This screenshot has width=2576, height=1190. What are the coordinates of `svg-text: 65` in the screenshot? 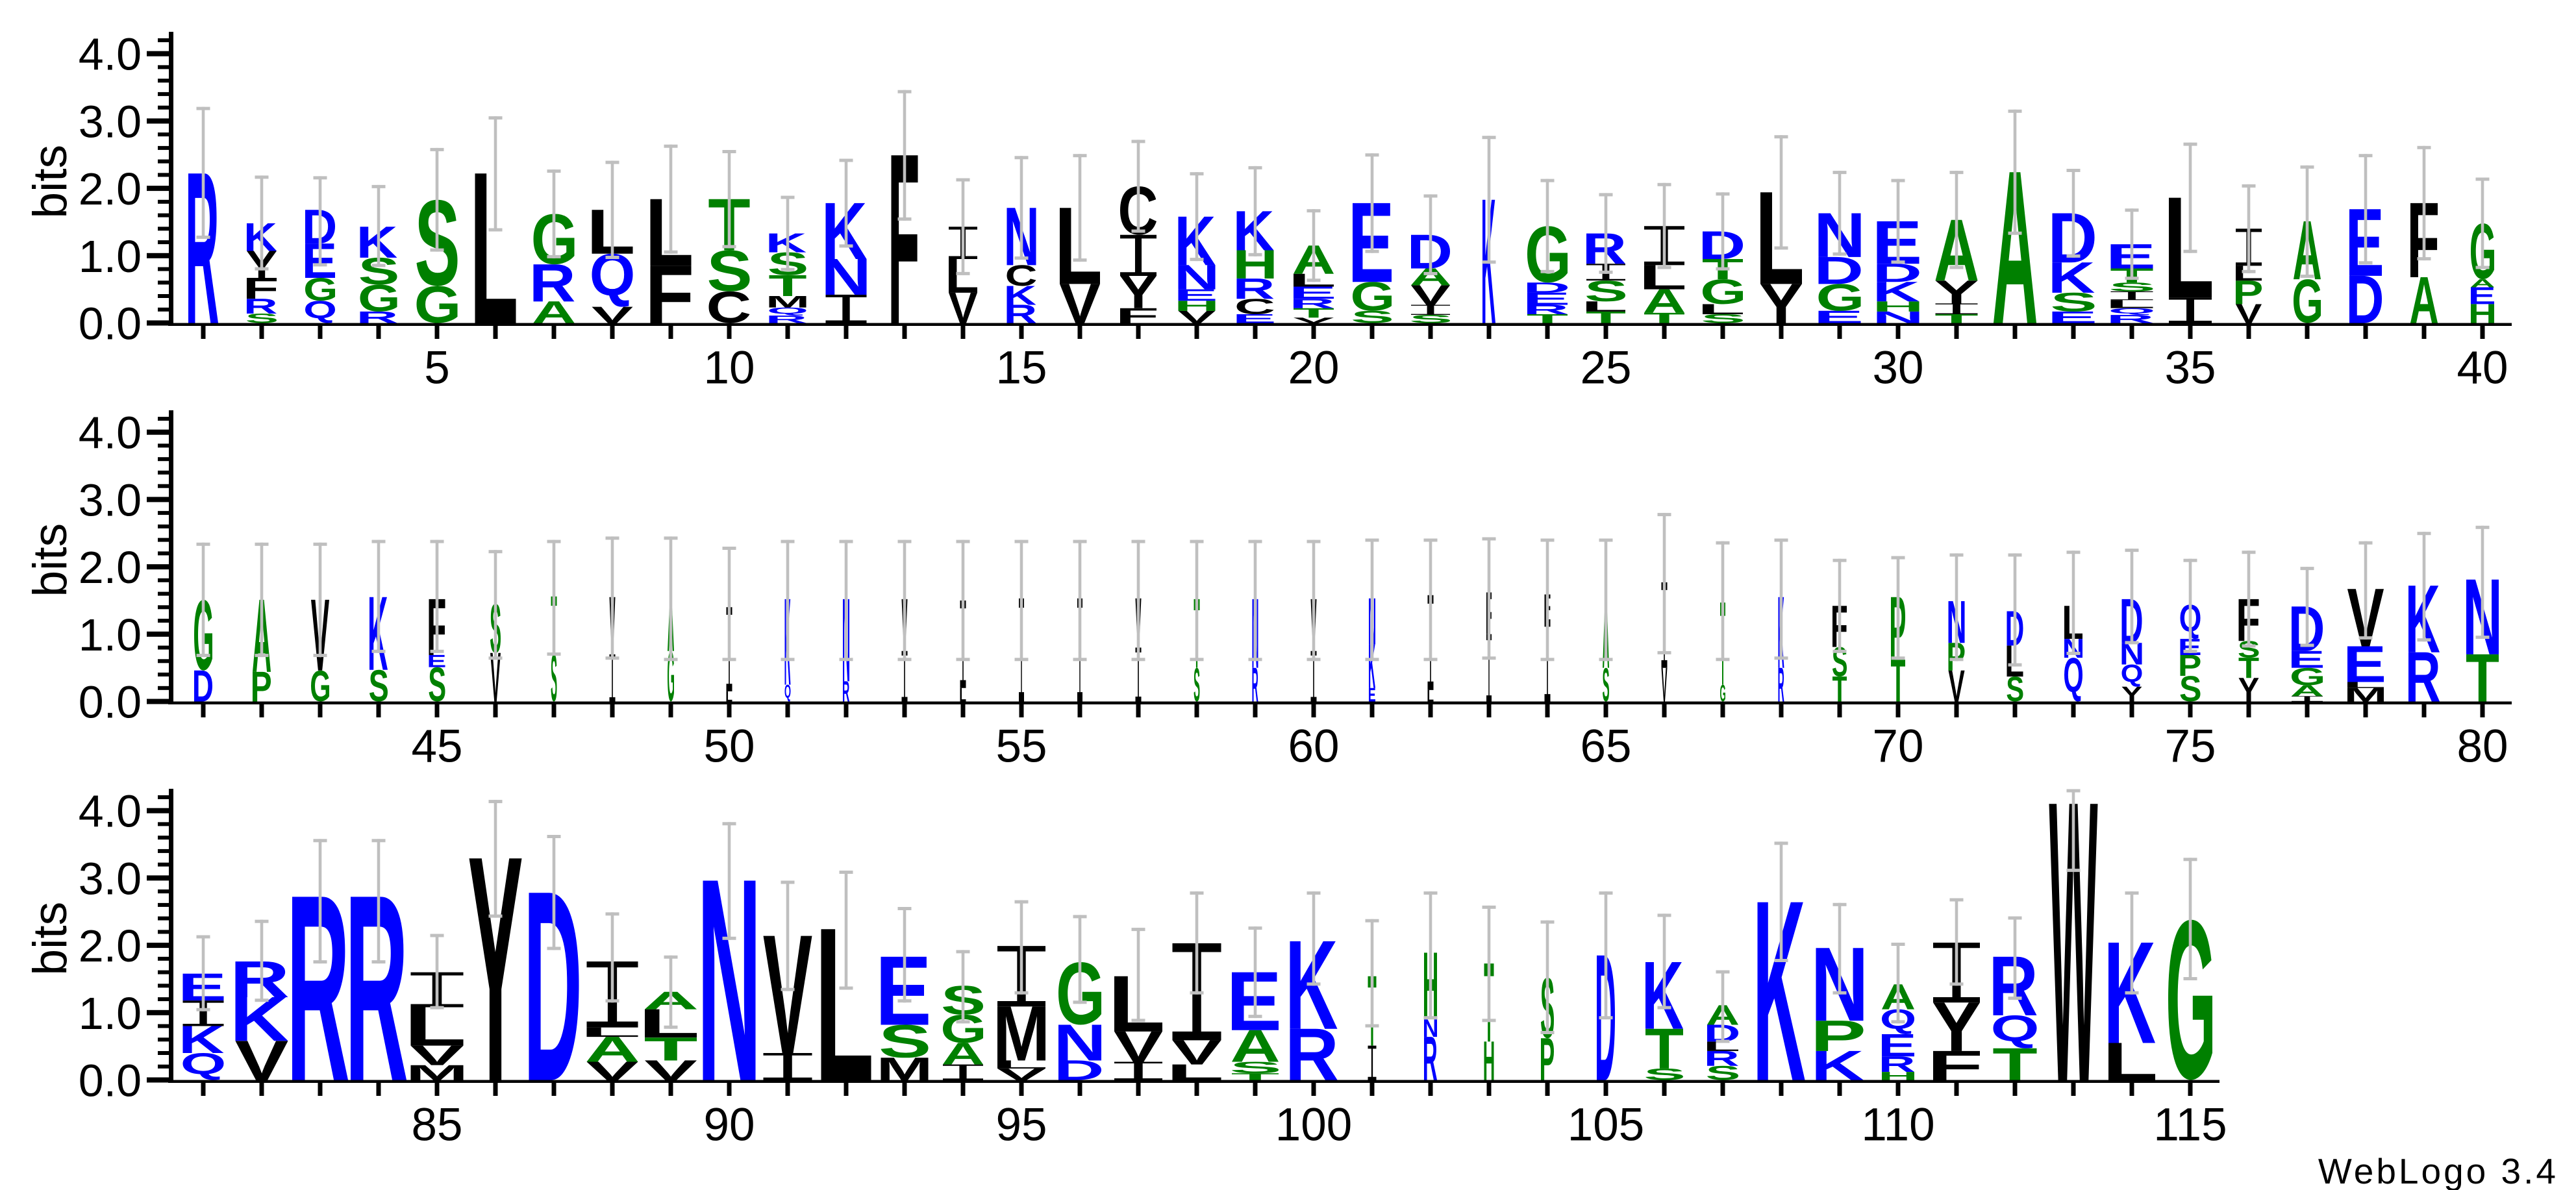 It's located at (1606, 747).